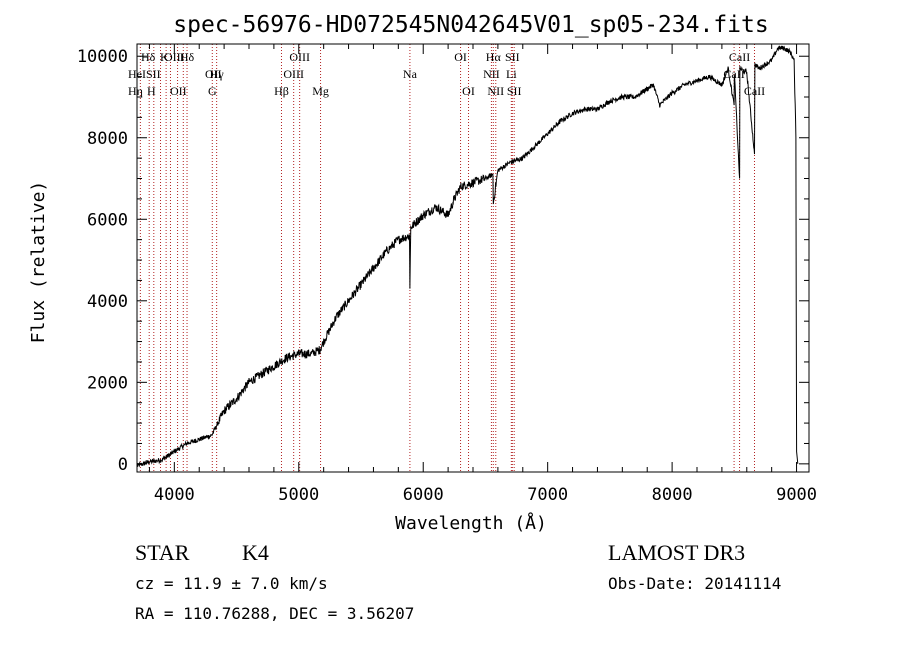 The height and width of the screenshot is (649, 900). What do you see at coordinates (672, 495) in the screenshot?
I see `x-tick-label: 8000` at bounding box center [672, 495].